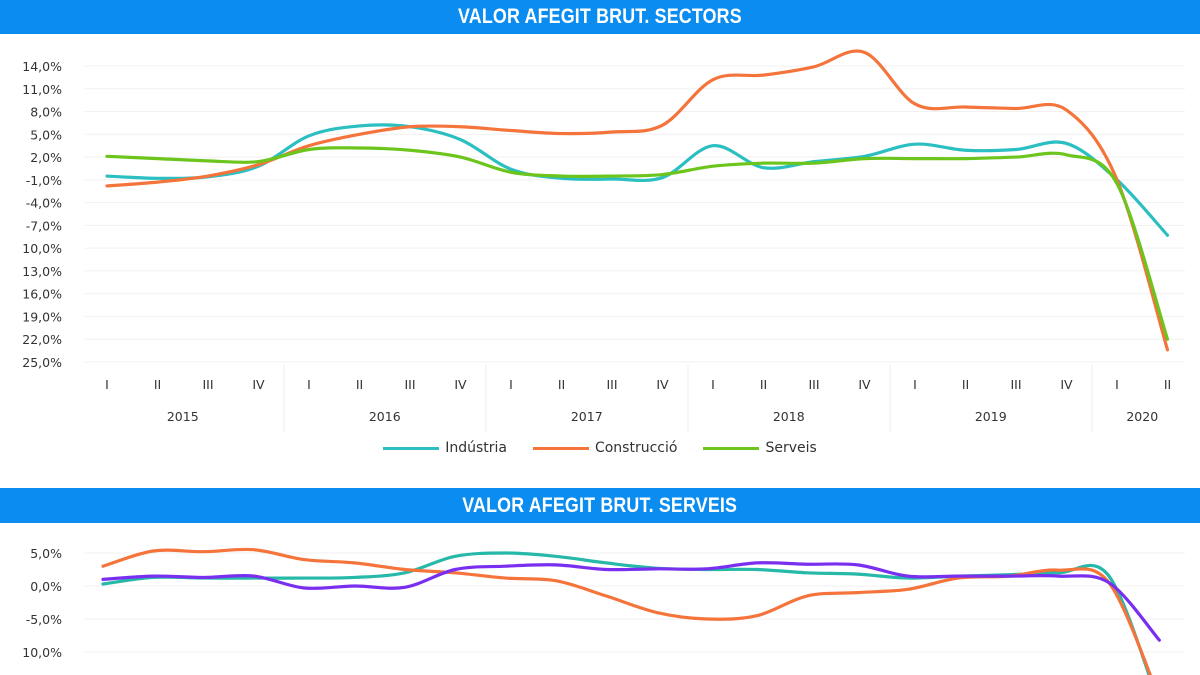  What do you see at coordinates (44, 203) in the screenshot?
I see `y-tick-label: -4,0%` at bounding box center [44, 203].